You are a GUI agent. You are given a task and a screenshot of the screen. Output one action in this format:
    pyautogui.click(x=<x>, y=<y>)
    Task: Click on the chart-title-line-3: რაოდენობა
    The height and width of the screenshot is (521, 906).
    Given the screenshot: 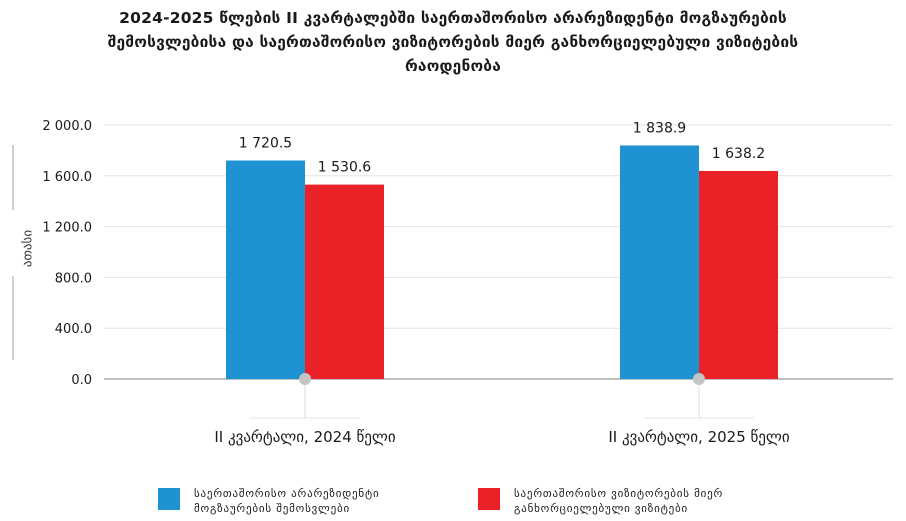 What is the action you would take?
    pyautogui.click(x=453, y=66)
    